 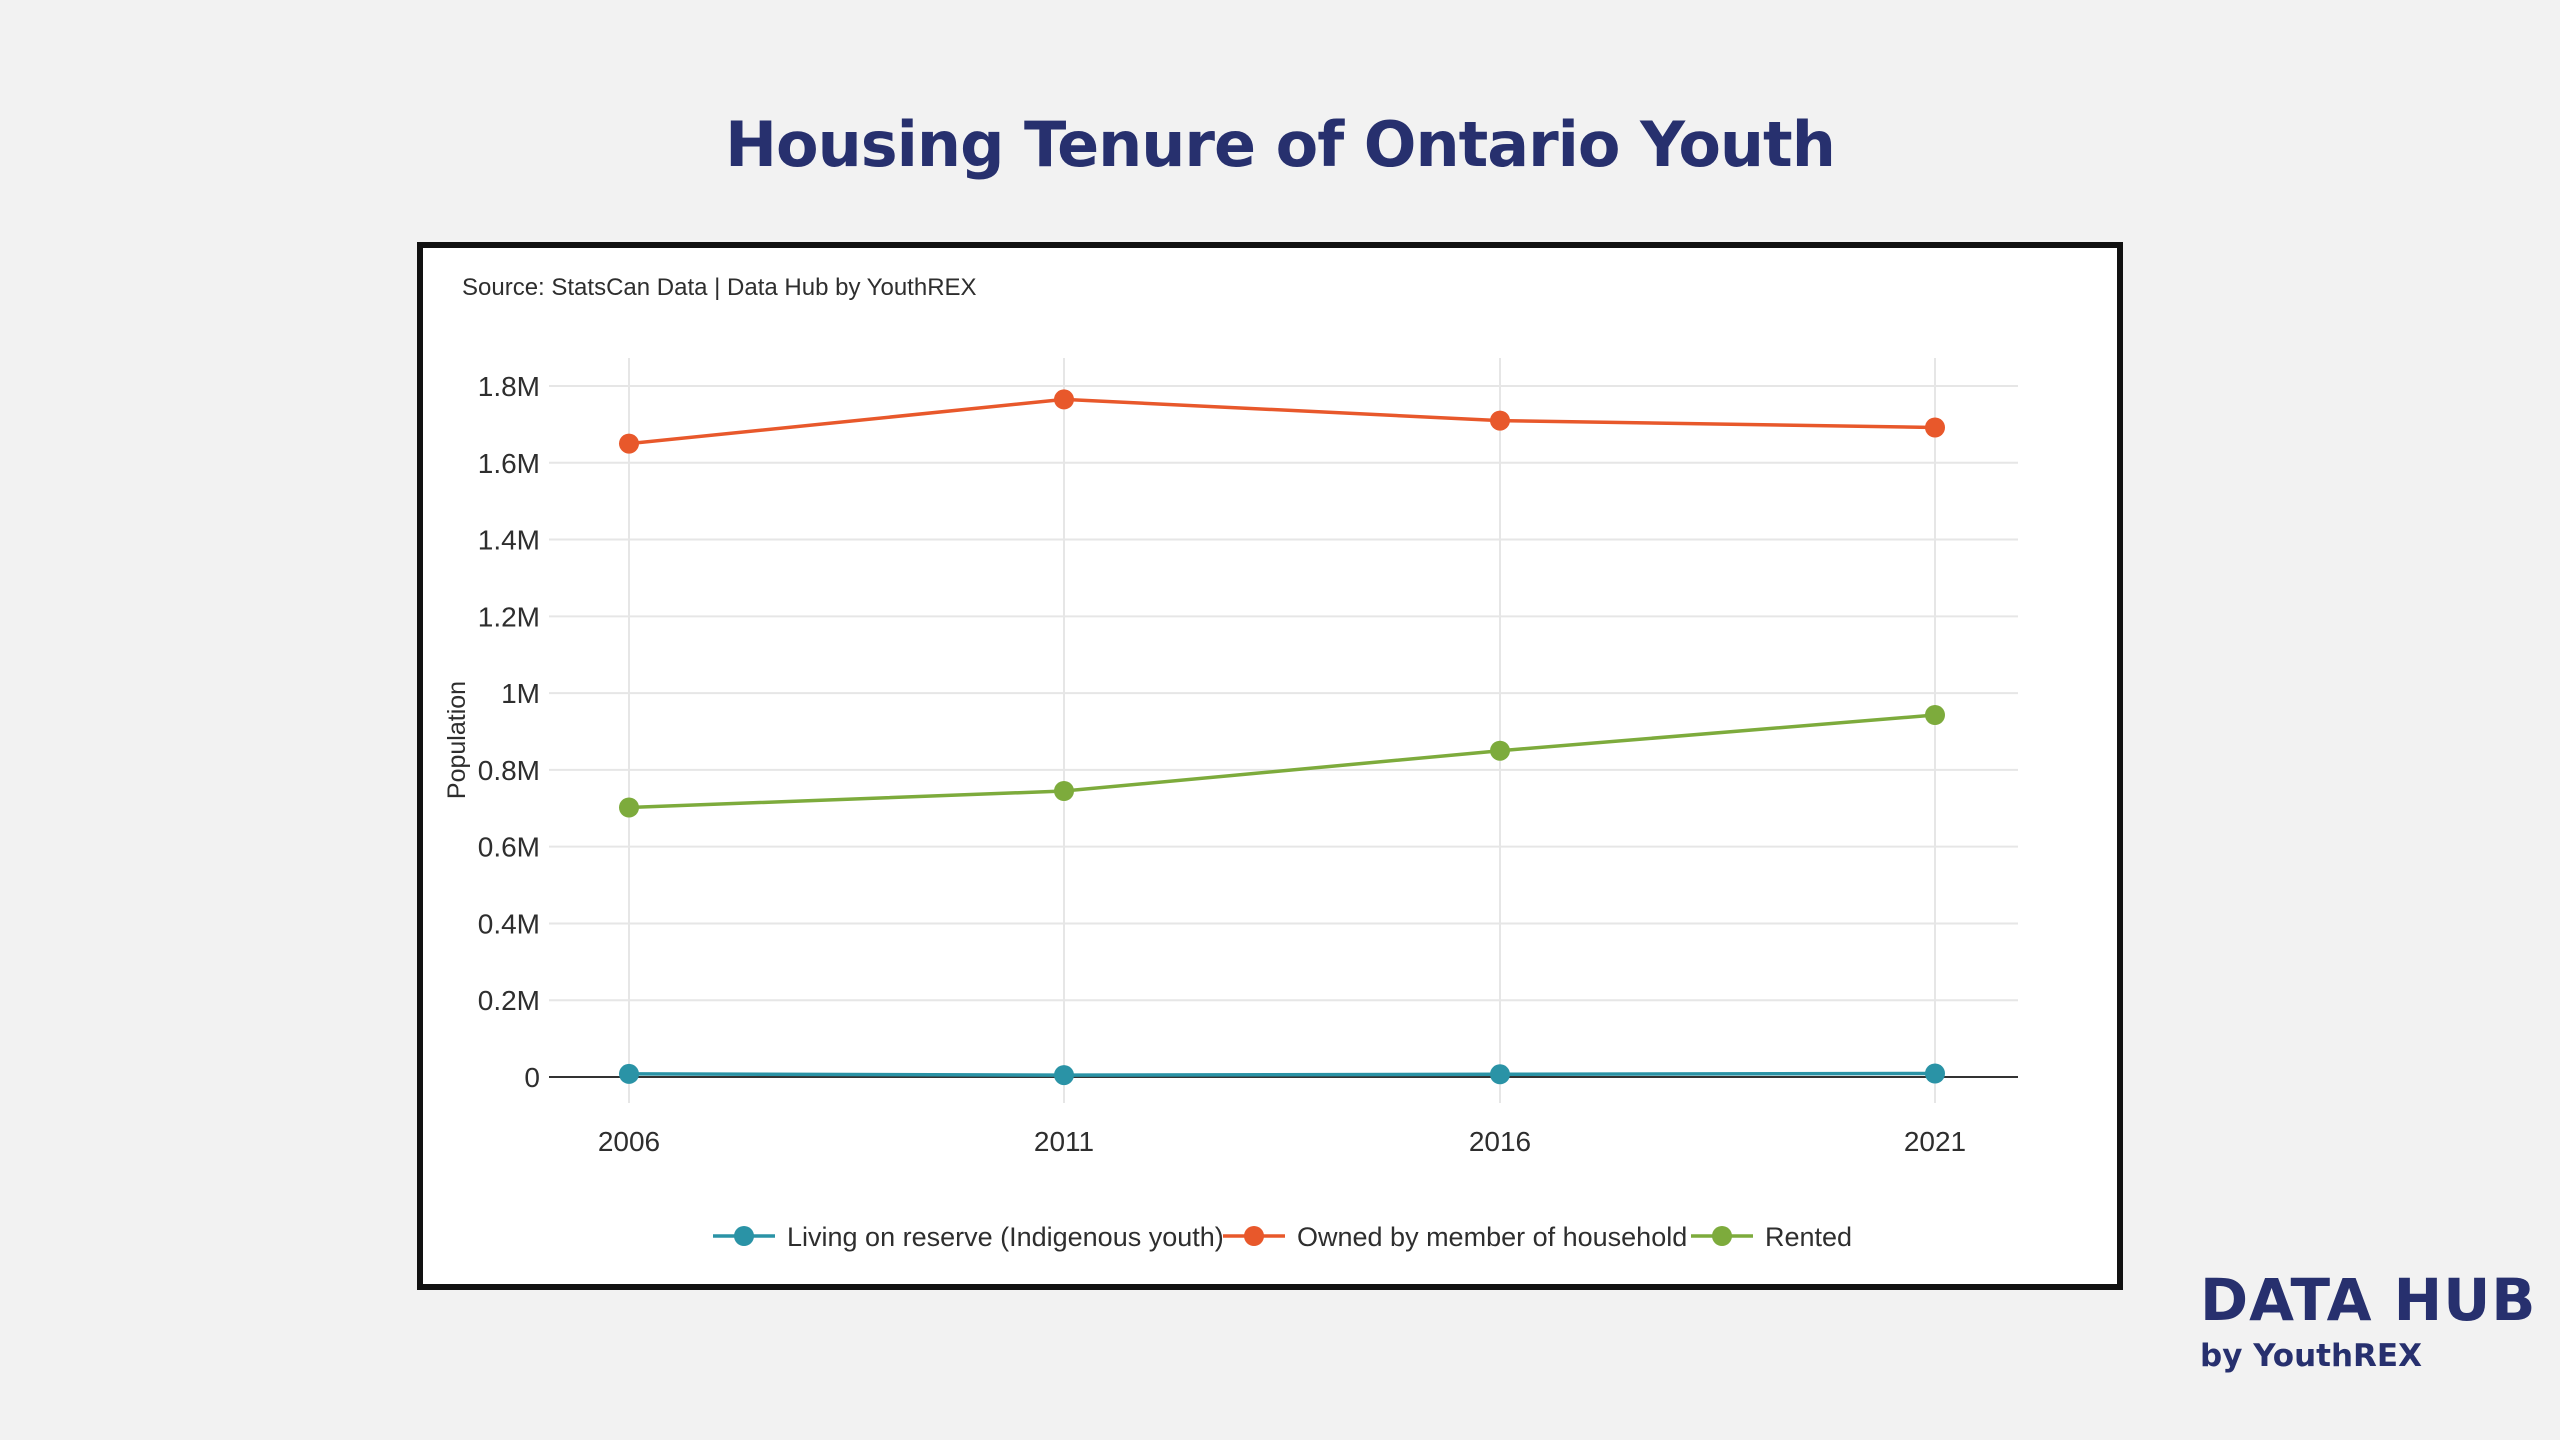 What do you see at coordinates (509, 616) in the screenshot?
I see `y-tick-label: 1.2M` at bounding box center [509, 616].